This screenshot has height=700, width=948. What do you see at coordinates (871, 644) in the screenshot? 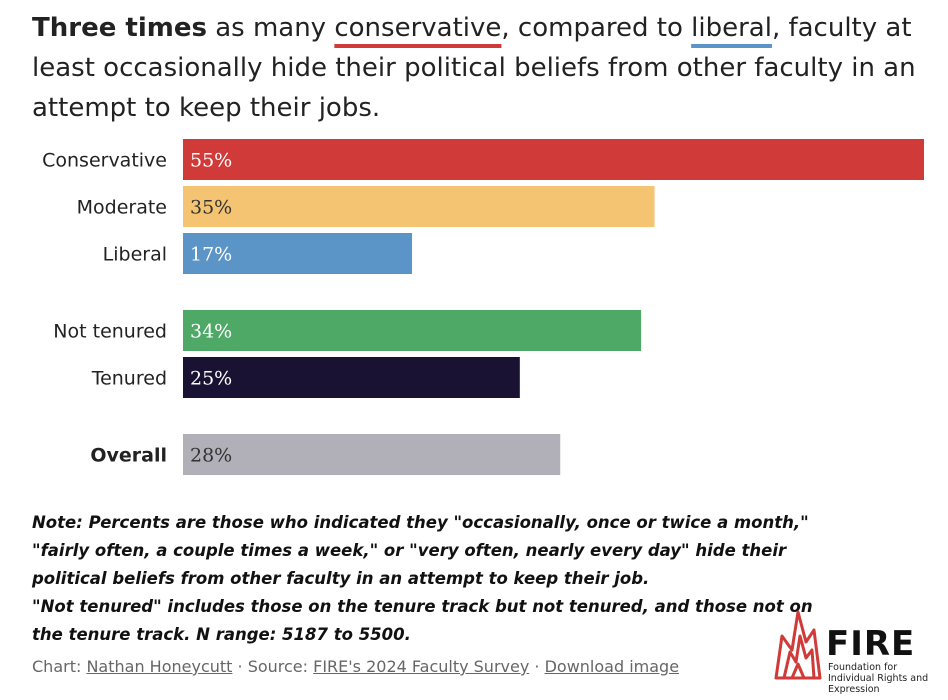
I see `logo-wordmark: FIRE` at bounding box center [871, 644].